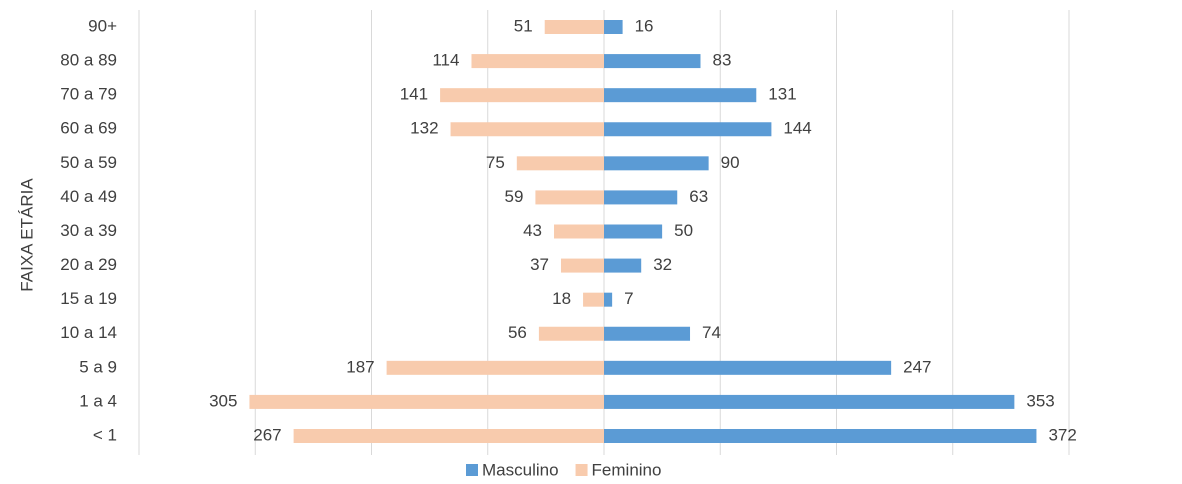  What do you see at coordinates (627, 469) in the screenshot?
I see `legend-label: Feminino` at bounding box center [627, 469].